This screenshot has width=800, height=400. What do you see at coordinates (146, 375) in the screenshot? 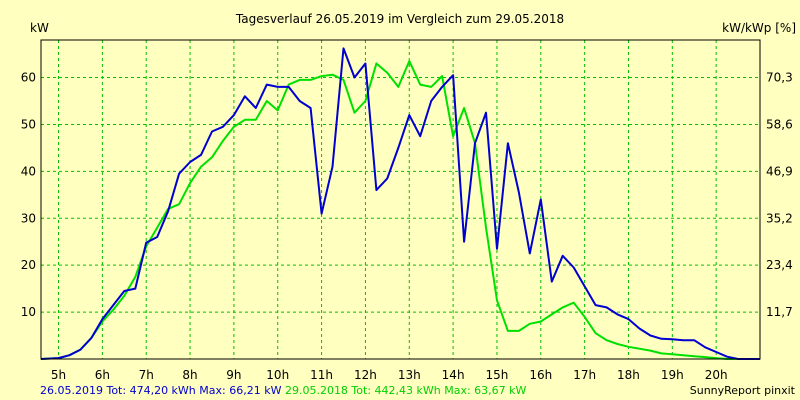
I see `x-tick-label: 7h` at bounding box center [146, 375].